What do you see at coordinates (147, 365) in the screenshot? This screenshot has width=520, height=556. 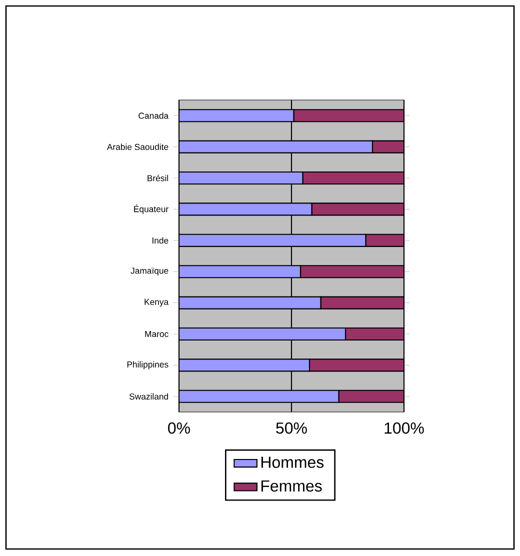 I see `y-tick-label: Philippines` at bounding box center [147, 365].